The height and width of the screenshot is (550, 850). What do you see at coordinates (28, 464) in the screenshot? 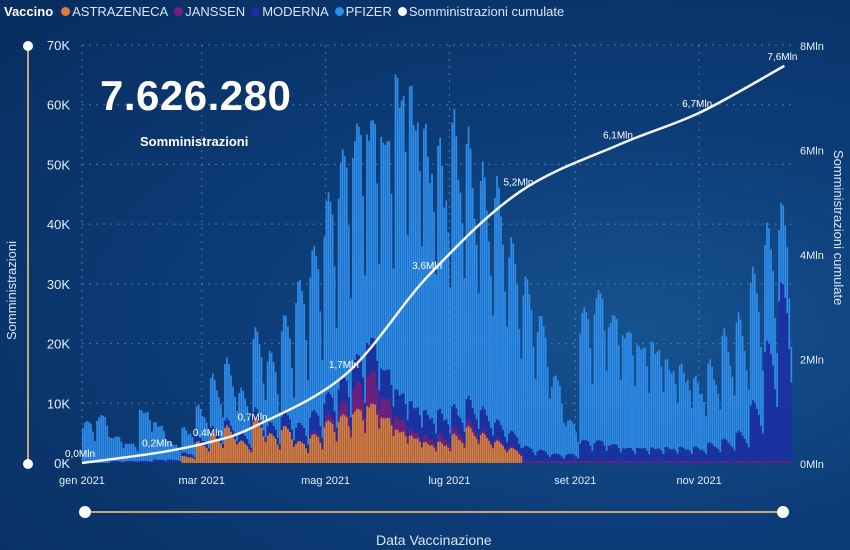
I see `y-slider-handle-bottom` at bounding box center [28, 464].